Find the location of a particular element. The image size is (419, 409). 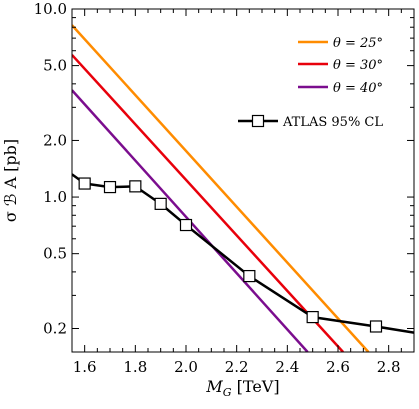

y-tick-label: 1.0 is located at coordinates (55, 197).